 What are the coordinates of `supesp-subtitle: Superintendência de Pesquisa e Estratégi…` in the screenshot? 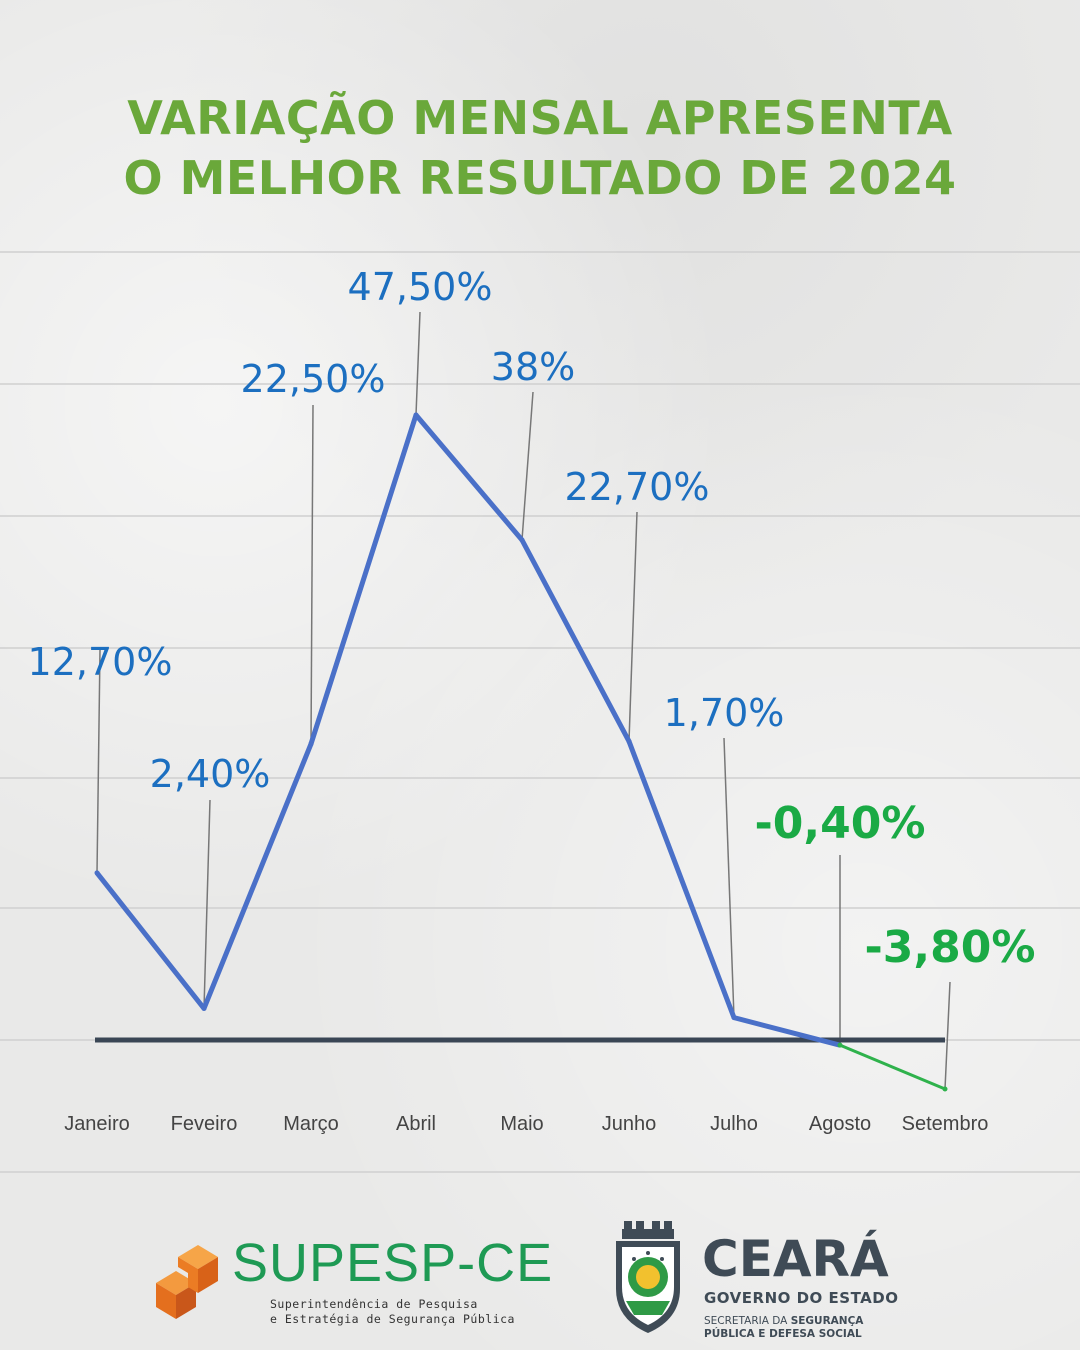 It's located at (392, 1312).